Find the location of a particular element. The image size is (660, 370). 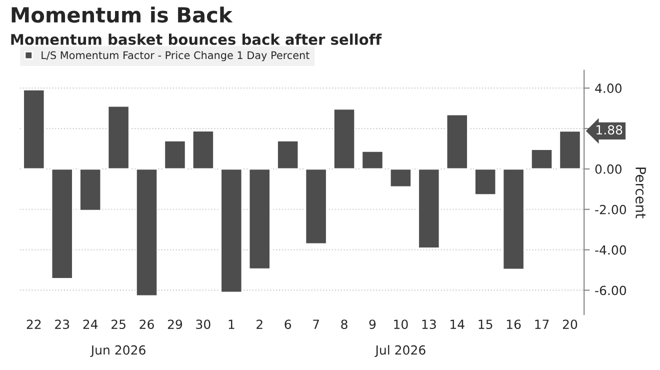

x-tick-label: 24 is located at coordinates (90, 324).